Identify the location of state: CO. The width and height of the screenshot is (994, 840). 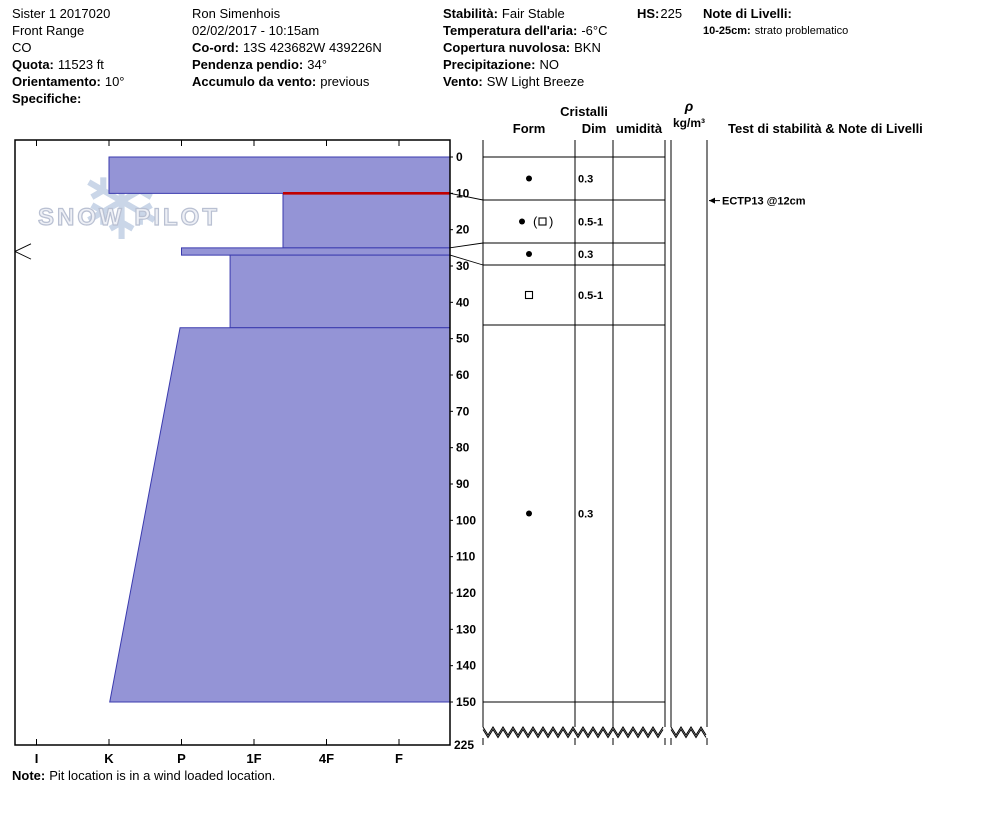
(22, 47).